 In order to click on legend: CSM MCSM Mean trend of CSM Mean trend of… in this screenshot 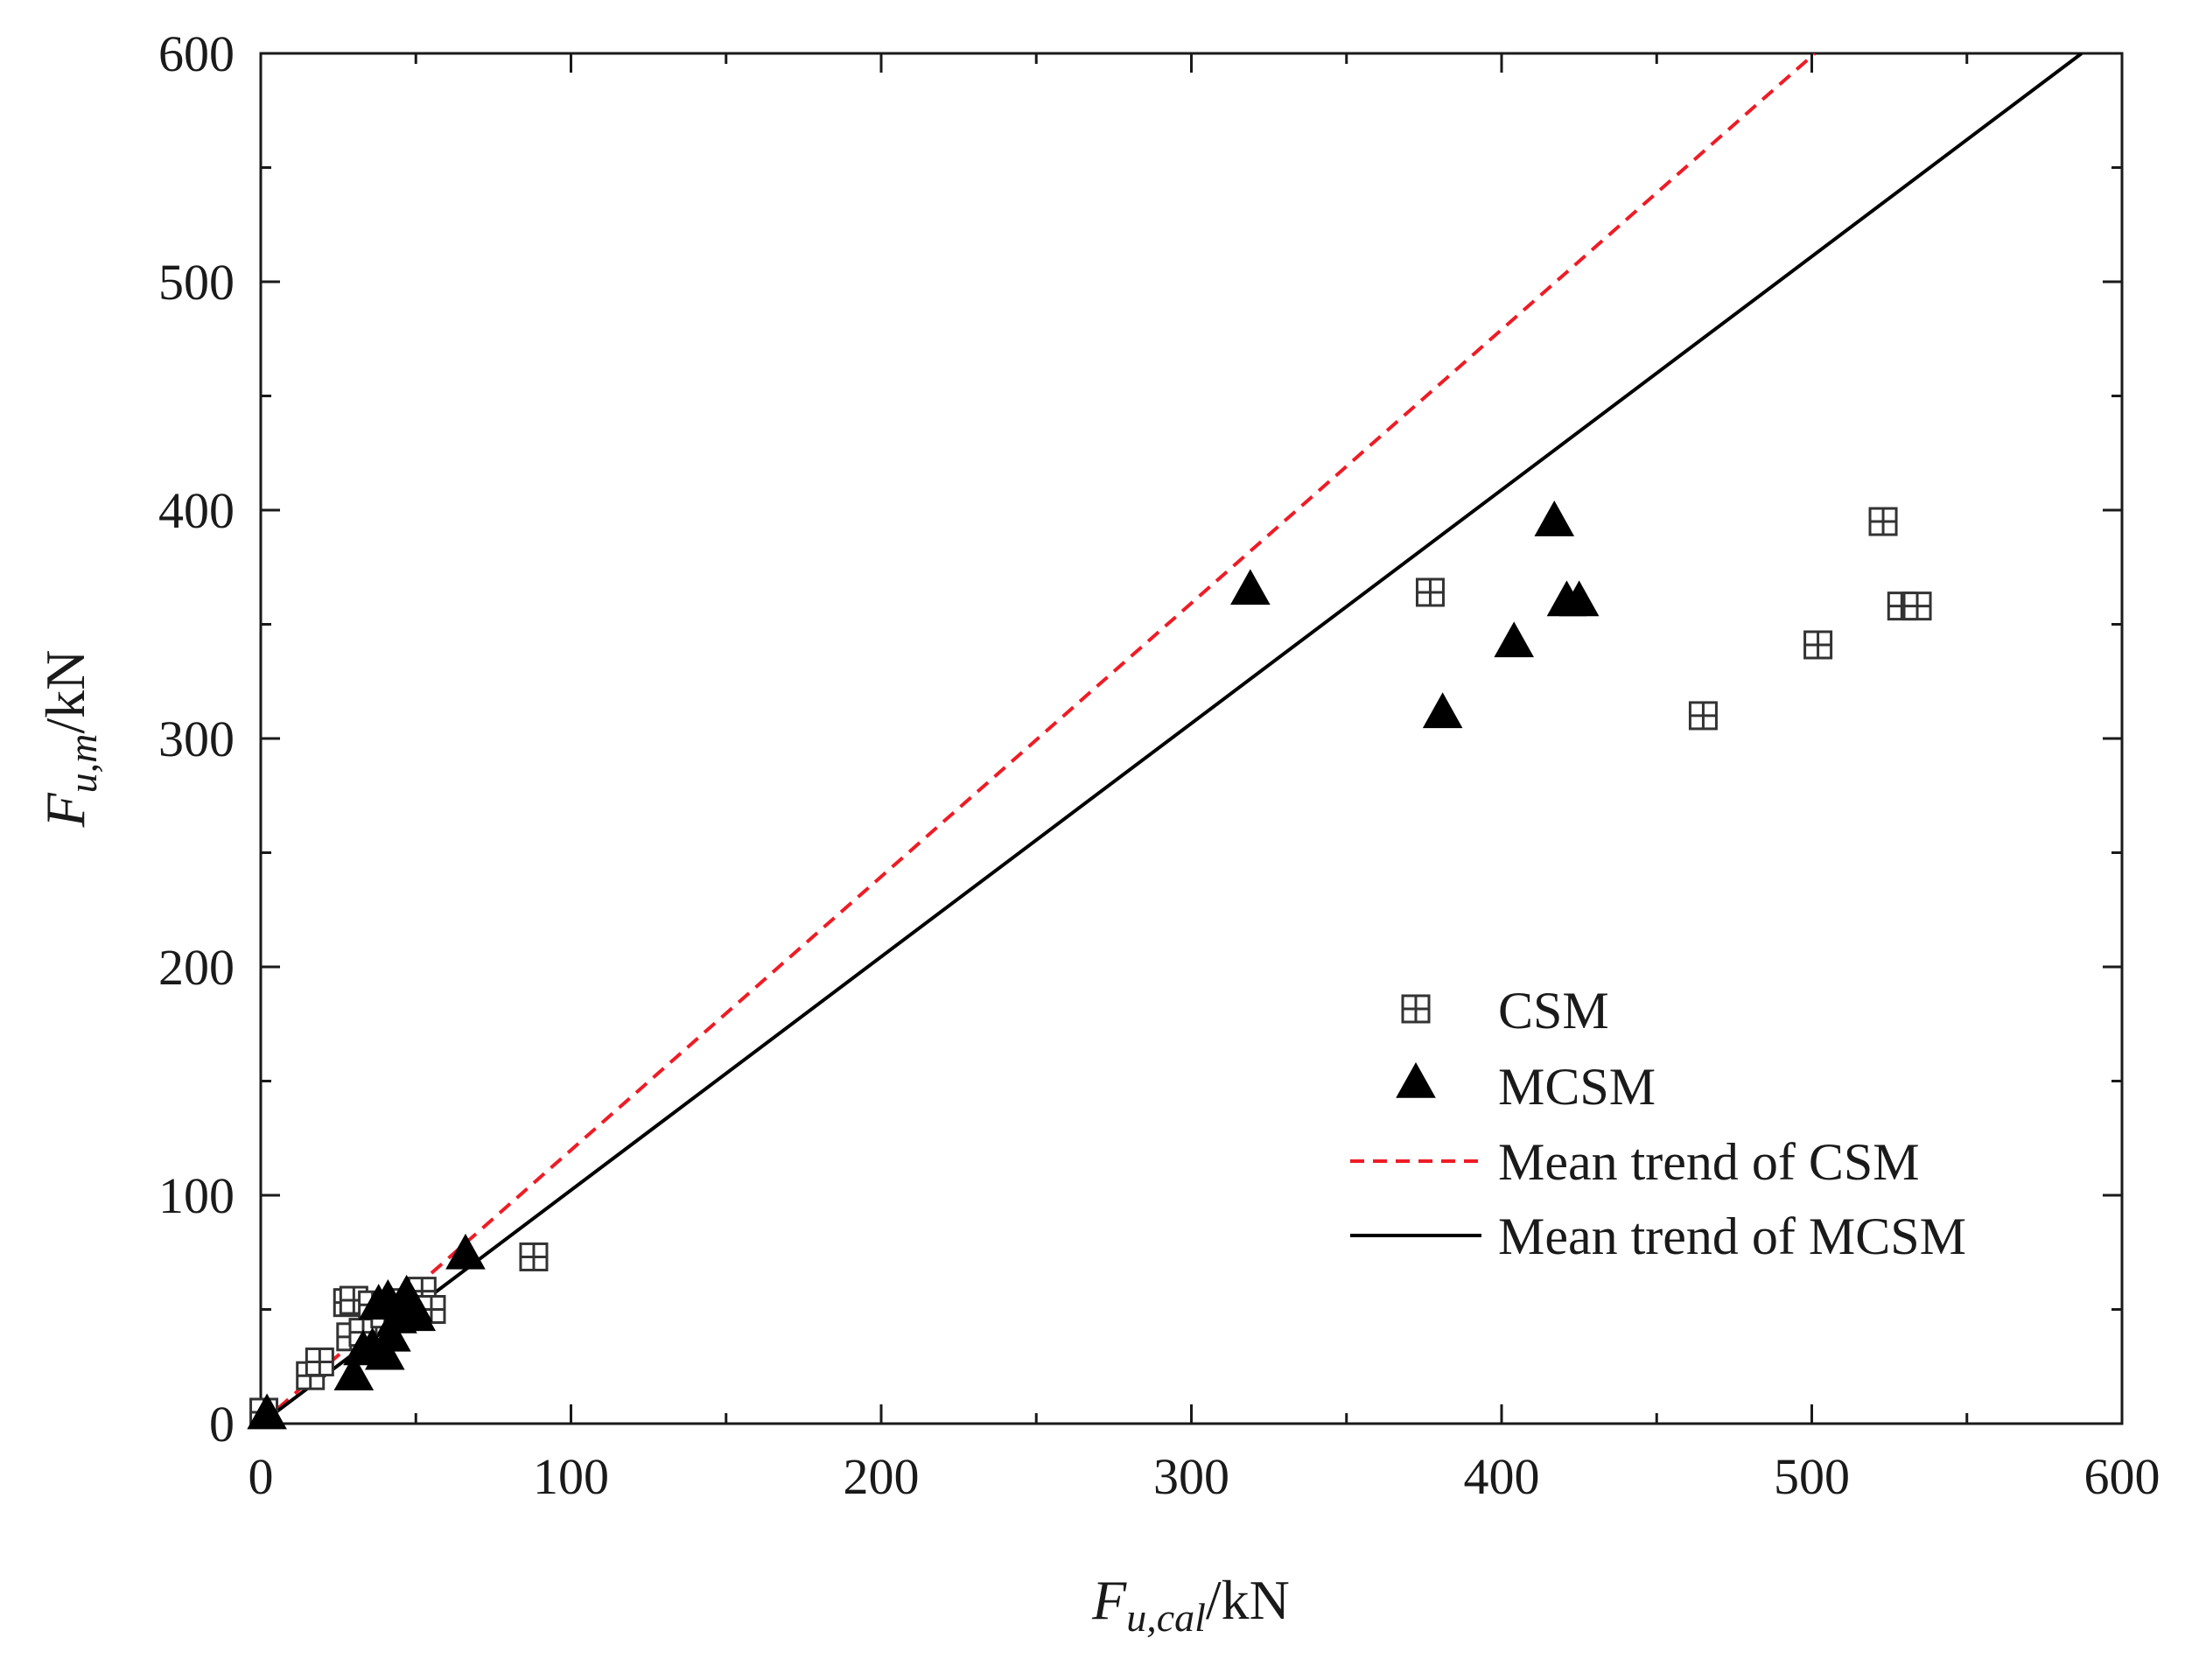, I will do `click(1658, 1123)`.